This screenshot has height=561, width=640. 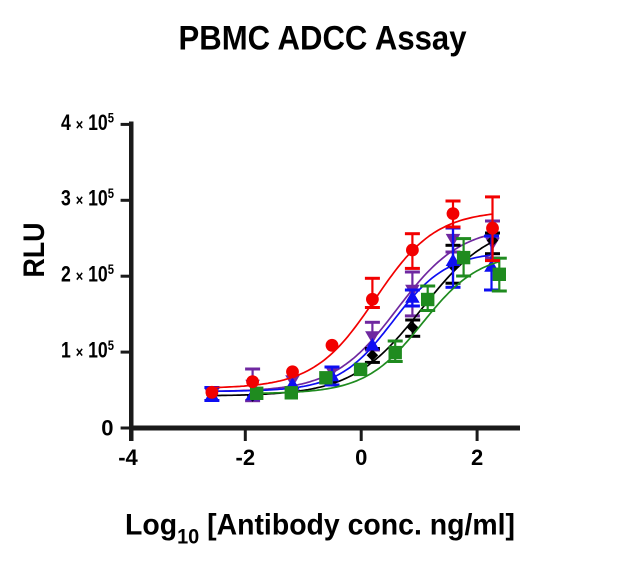 I want to click on svg-text: -4, so click(x=128, y=457).